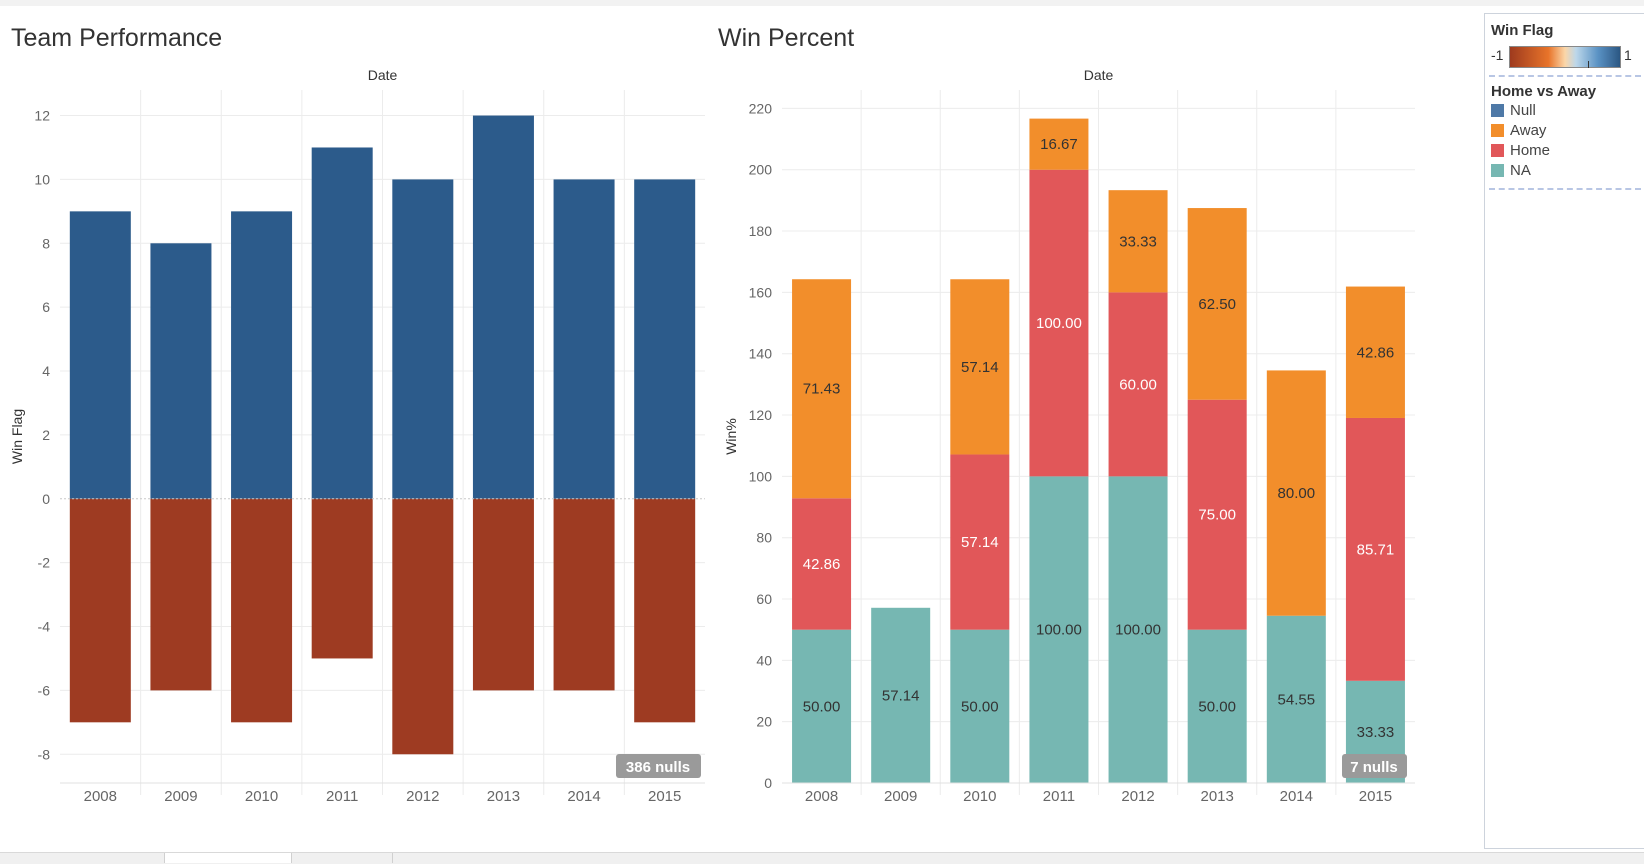 The height and width of the screenshot is (864, 1644). Describe the element at coordinates (764, 722) in the screenshot. I see `chart2-y-tick-label: 20` at that location.